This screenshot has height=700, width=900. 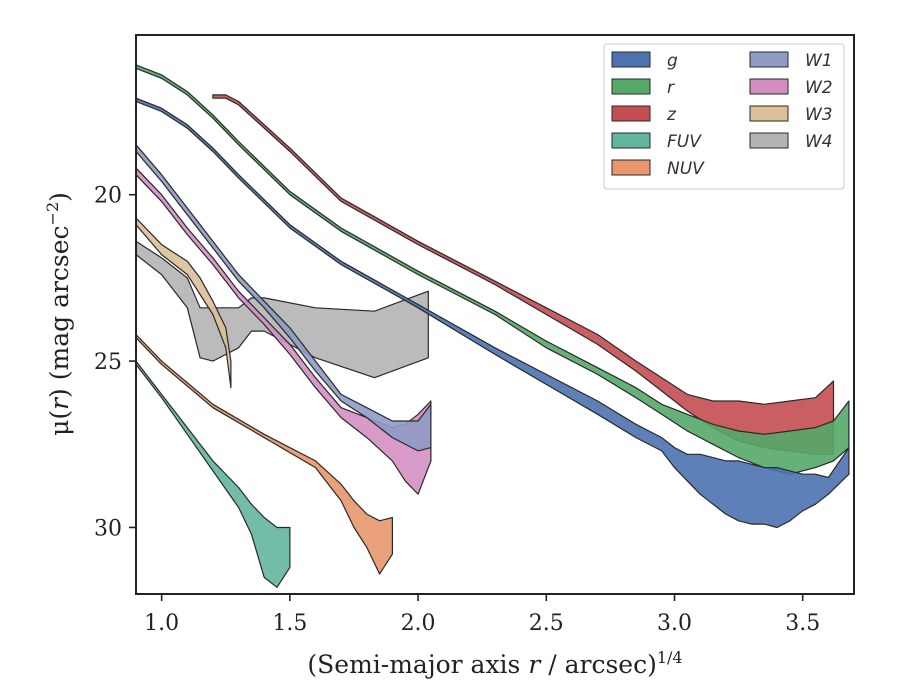 I want to click on legend-swatch-g, so click(x=631, y=59).